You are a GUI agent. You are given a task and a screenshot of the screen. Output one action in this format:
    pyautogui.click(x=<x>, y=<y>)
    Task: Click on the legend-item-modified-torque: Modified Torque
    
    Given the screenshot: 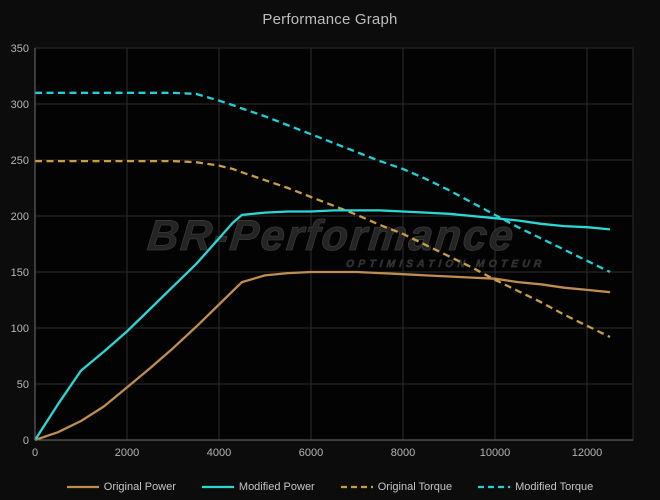 What is the action you would take?
    pyautogui.click(x=535, y=487)
    